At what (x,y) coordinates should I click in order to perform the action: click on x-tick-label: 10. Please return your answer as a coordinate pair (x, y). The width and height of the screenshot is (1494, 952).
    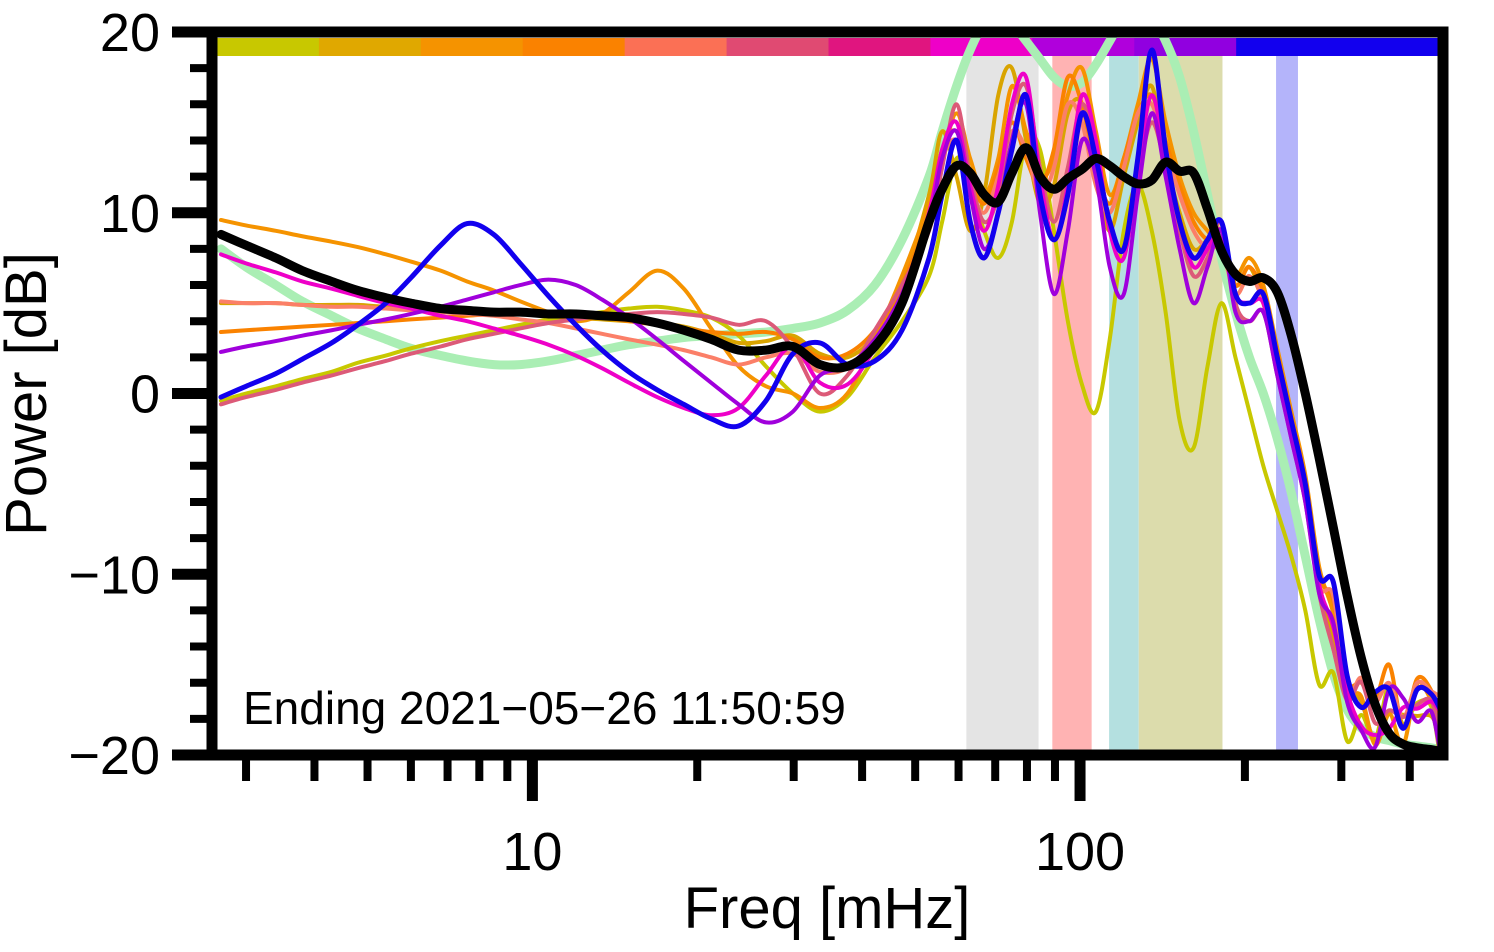
    Looking at the image, I should click on (532, 852).